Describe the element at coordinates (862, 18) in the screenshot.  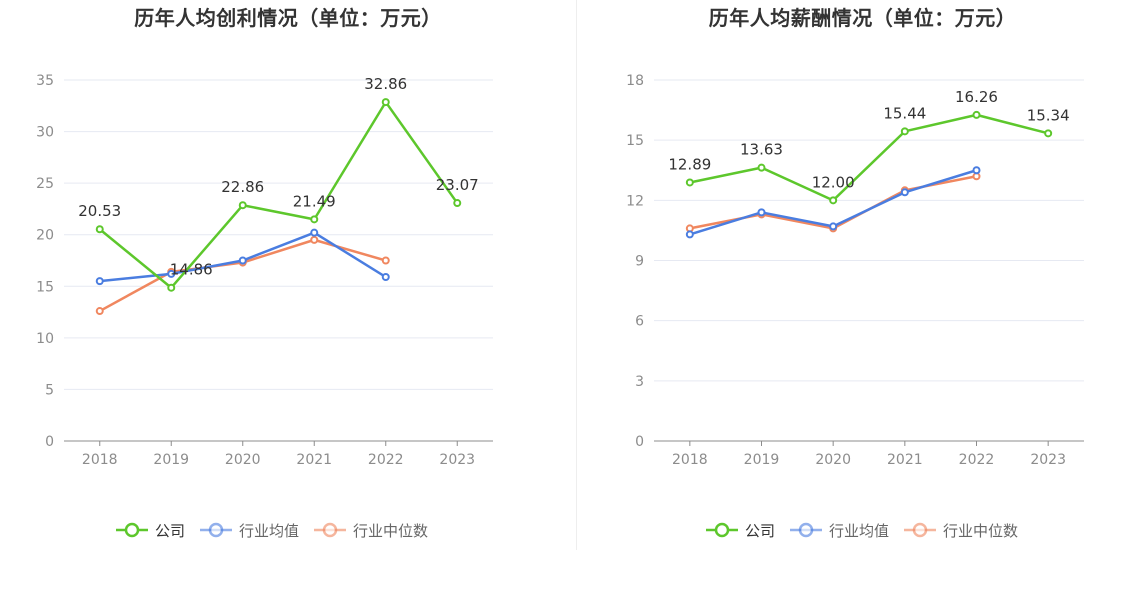
I see `chart-title: 历年人均薪酬情况（单位：万元）` at that location.